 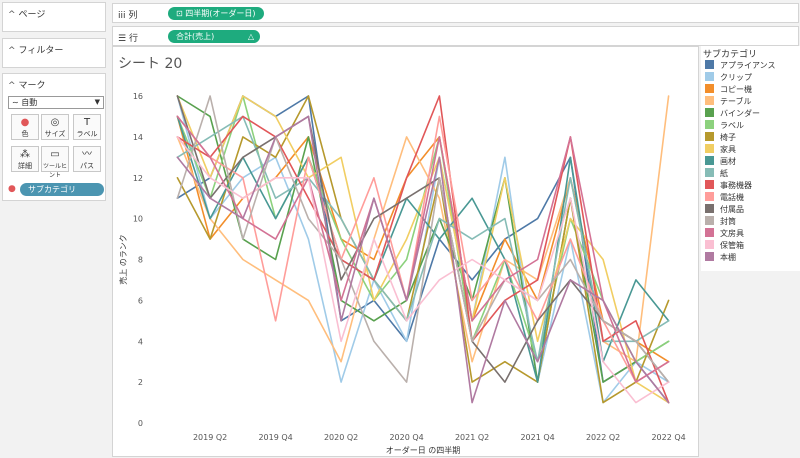 I want to click on columns-icon: iii, so click(x=123, y=16).